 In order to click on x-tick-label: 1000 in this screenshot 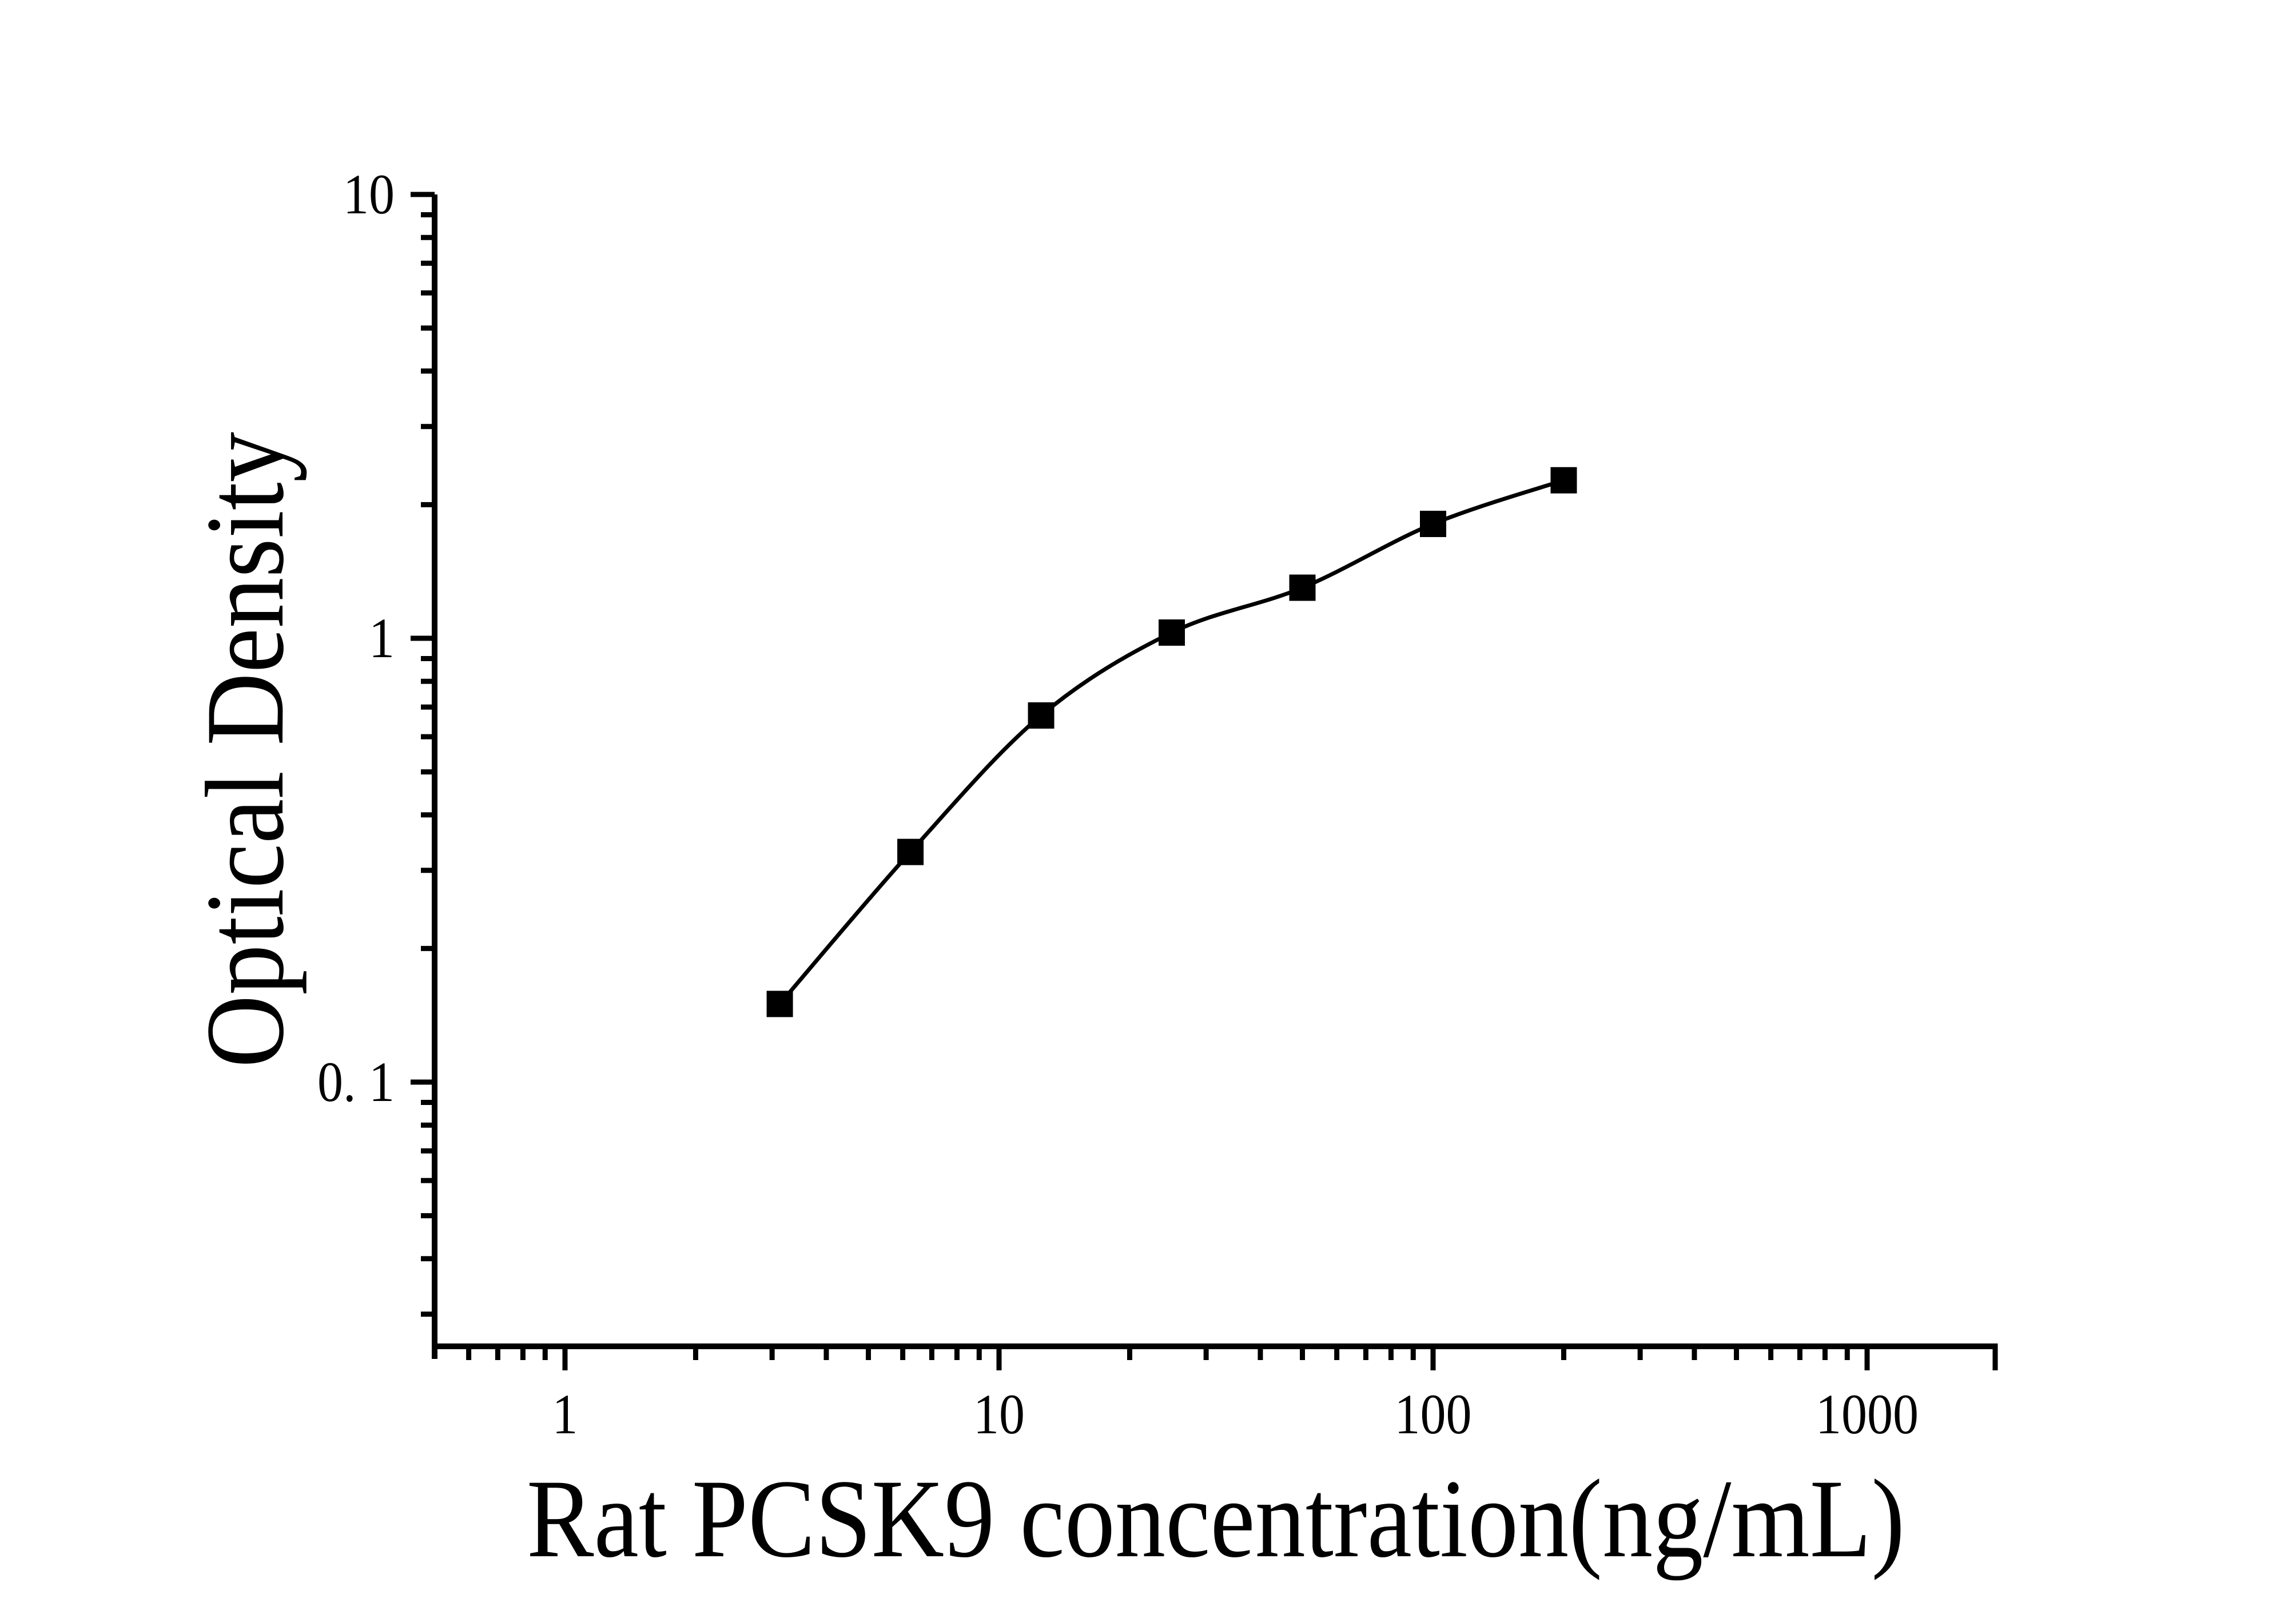, I will do `click(1867, 1414)`.